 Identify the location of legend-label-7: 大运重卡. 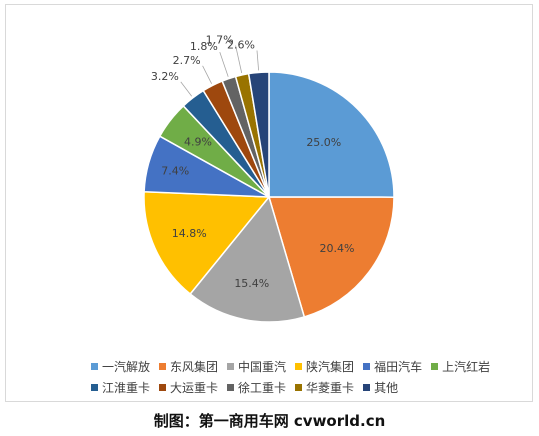
(194, 388).